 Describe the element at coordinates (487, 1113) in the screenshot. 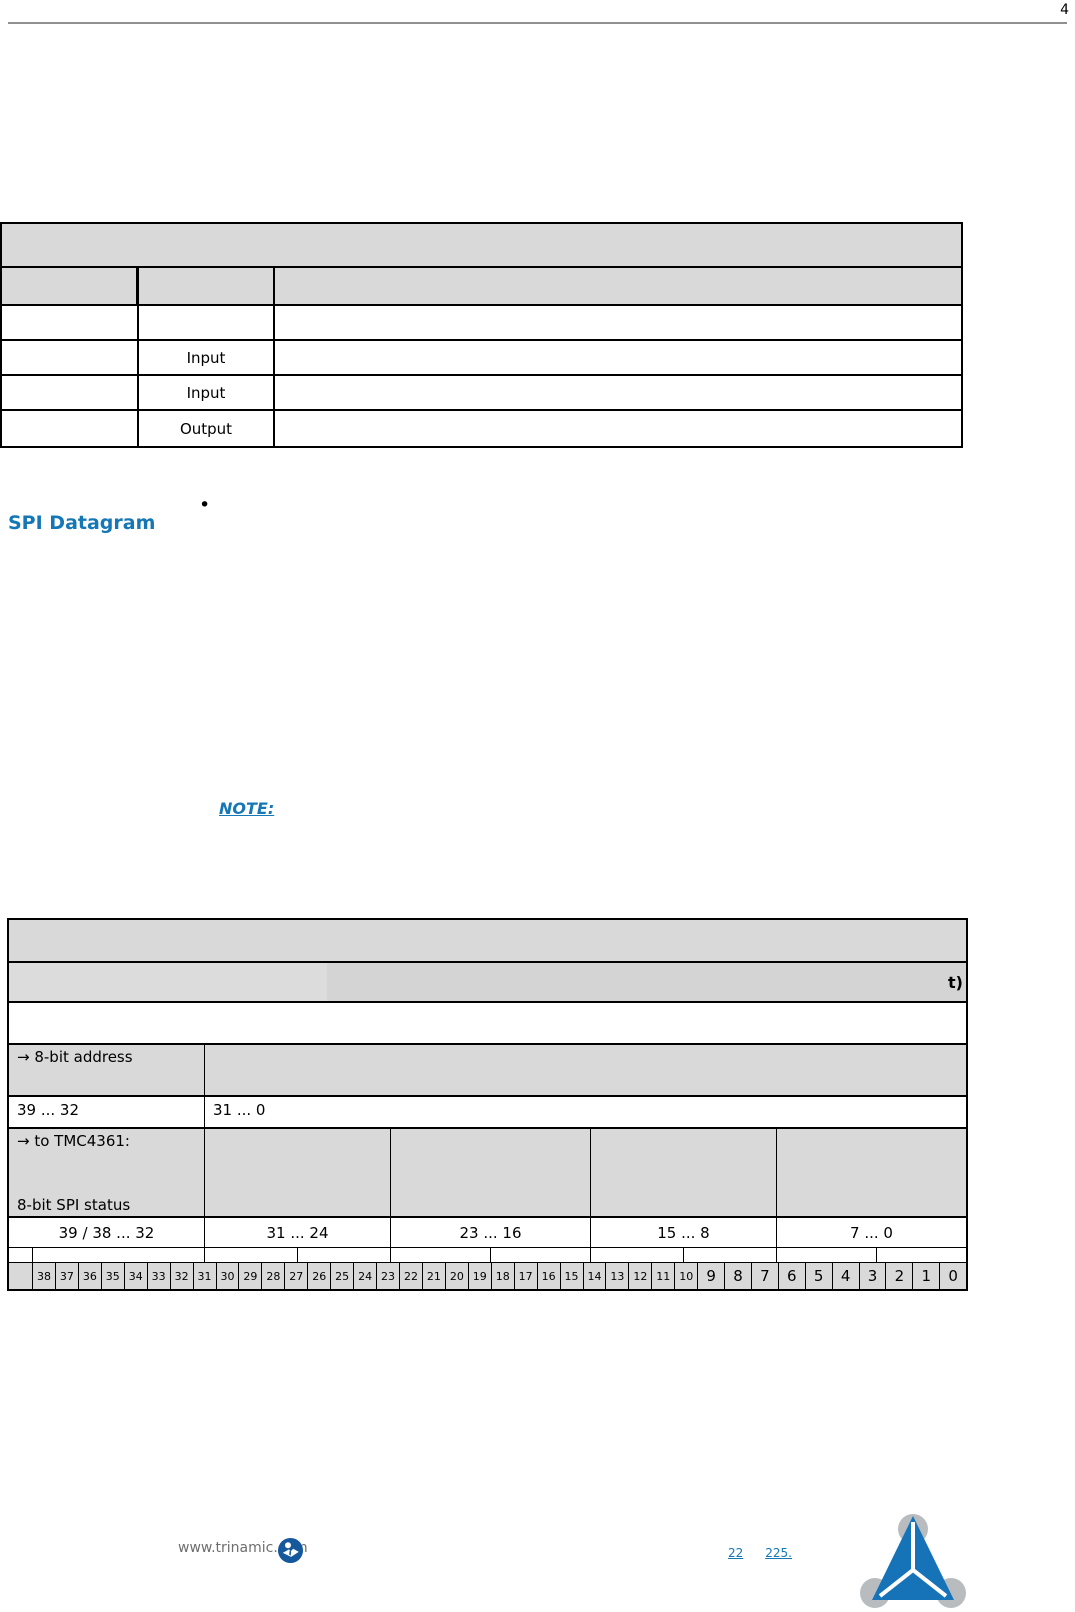

I see `bit-range-row: 39 ... 32 31 ... 0` at that location.